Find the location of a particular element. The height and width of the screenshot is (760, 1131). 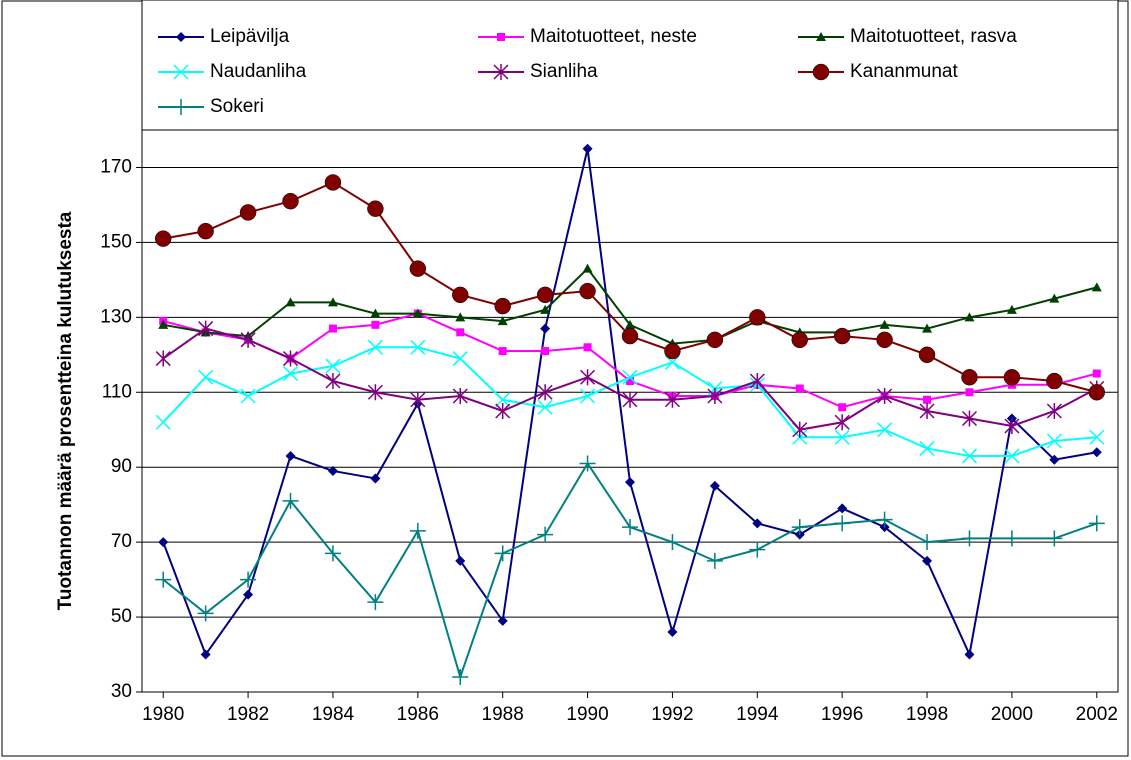

y-tick-label: 130 is located at coordinates (116, 316).